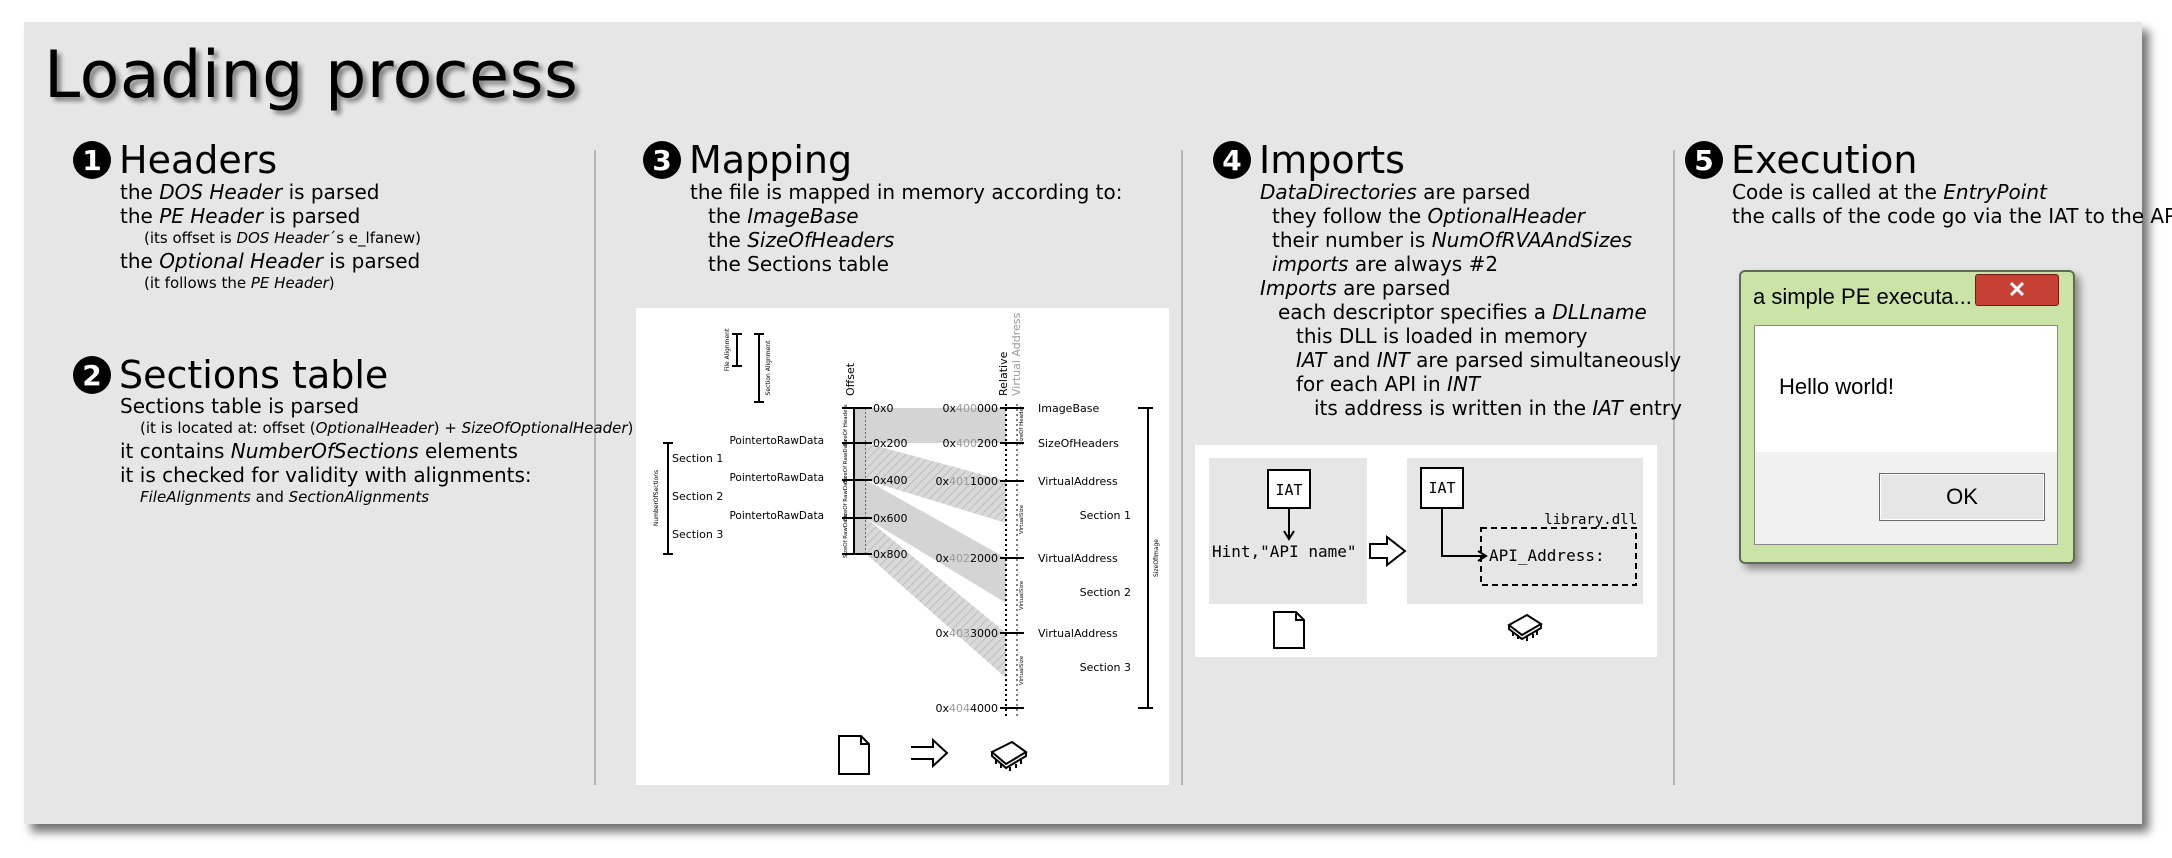 Image resolution: width=2172 pixels, height=858 pixels. I want to click on virtual-address-value: 0x4022000, so click(966, 558).